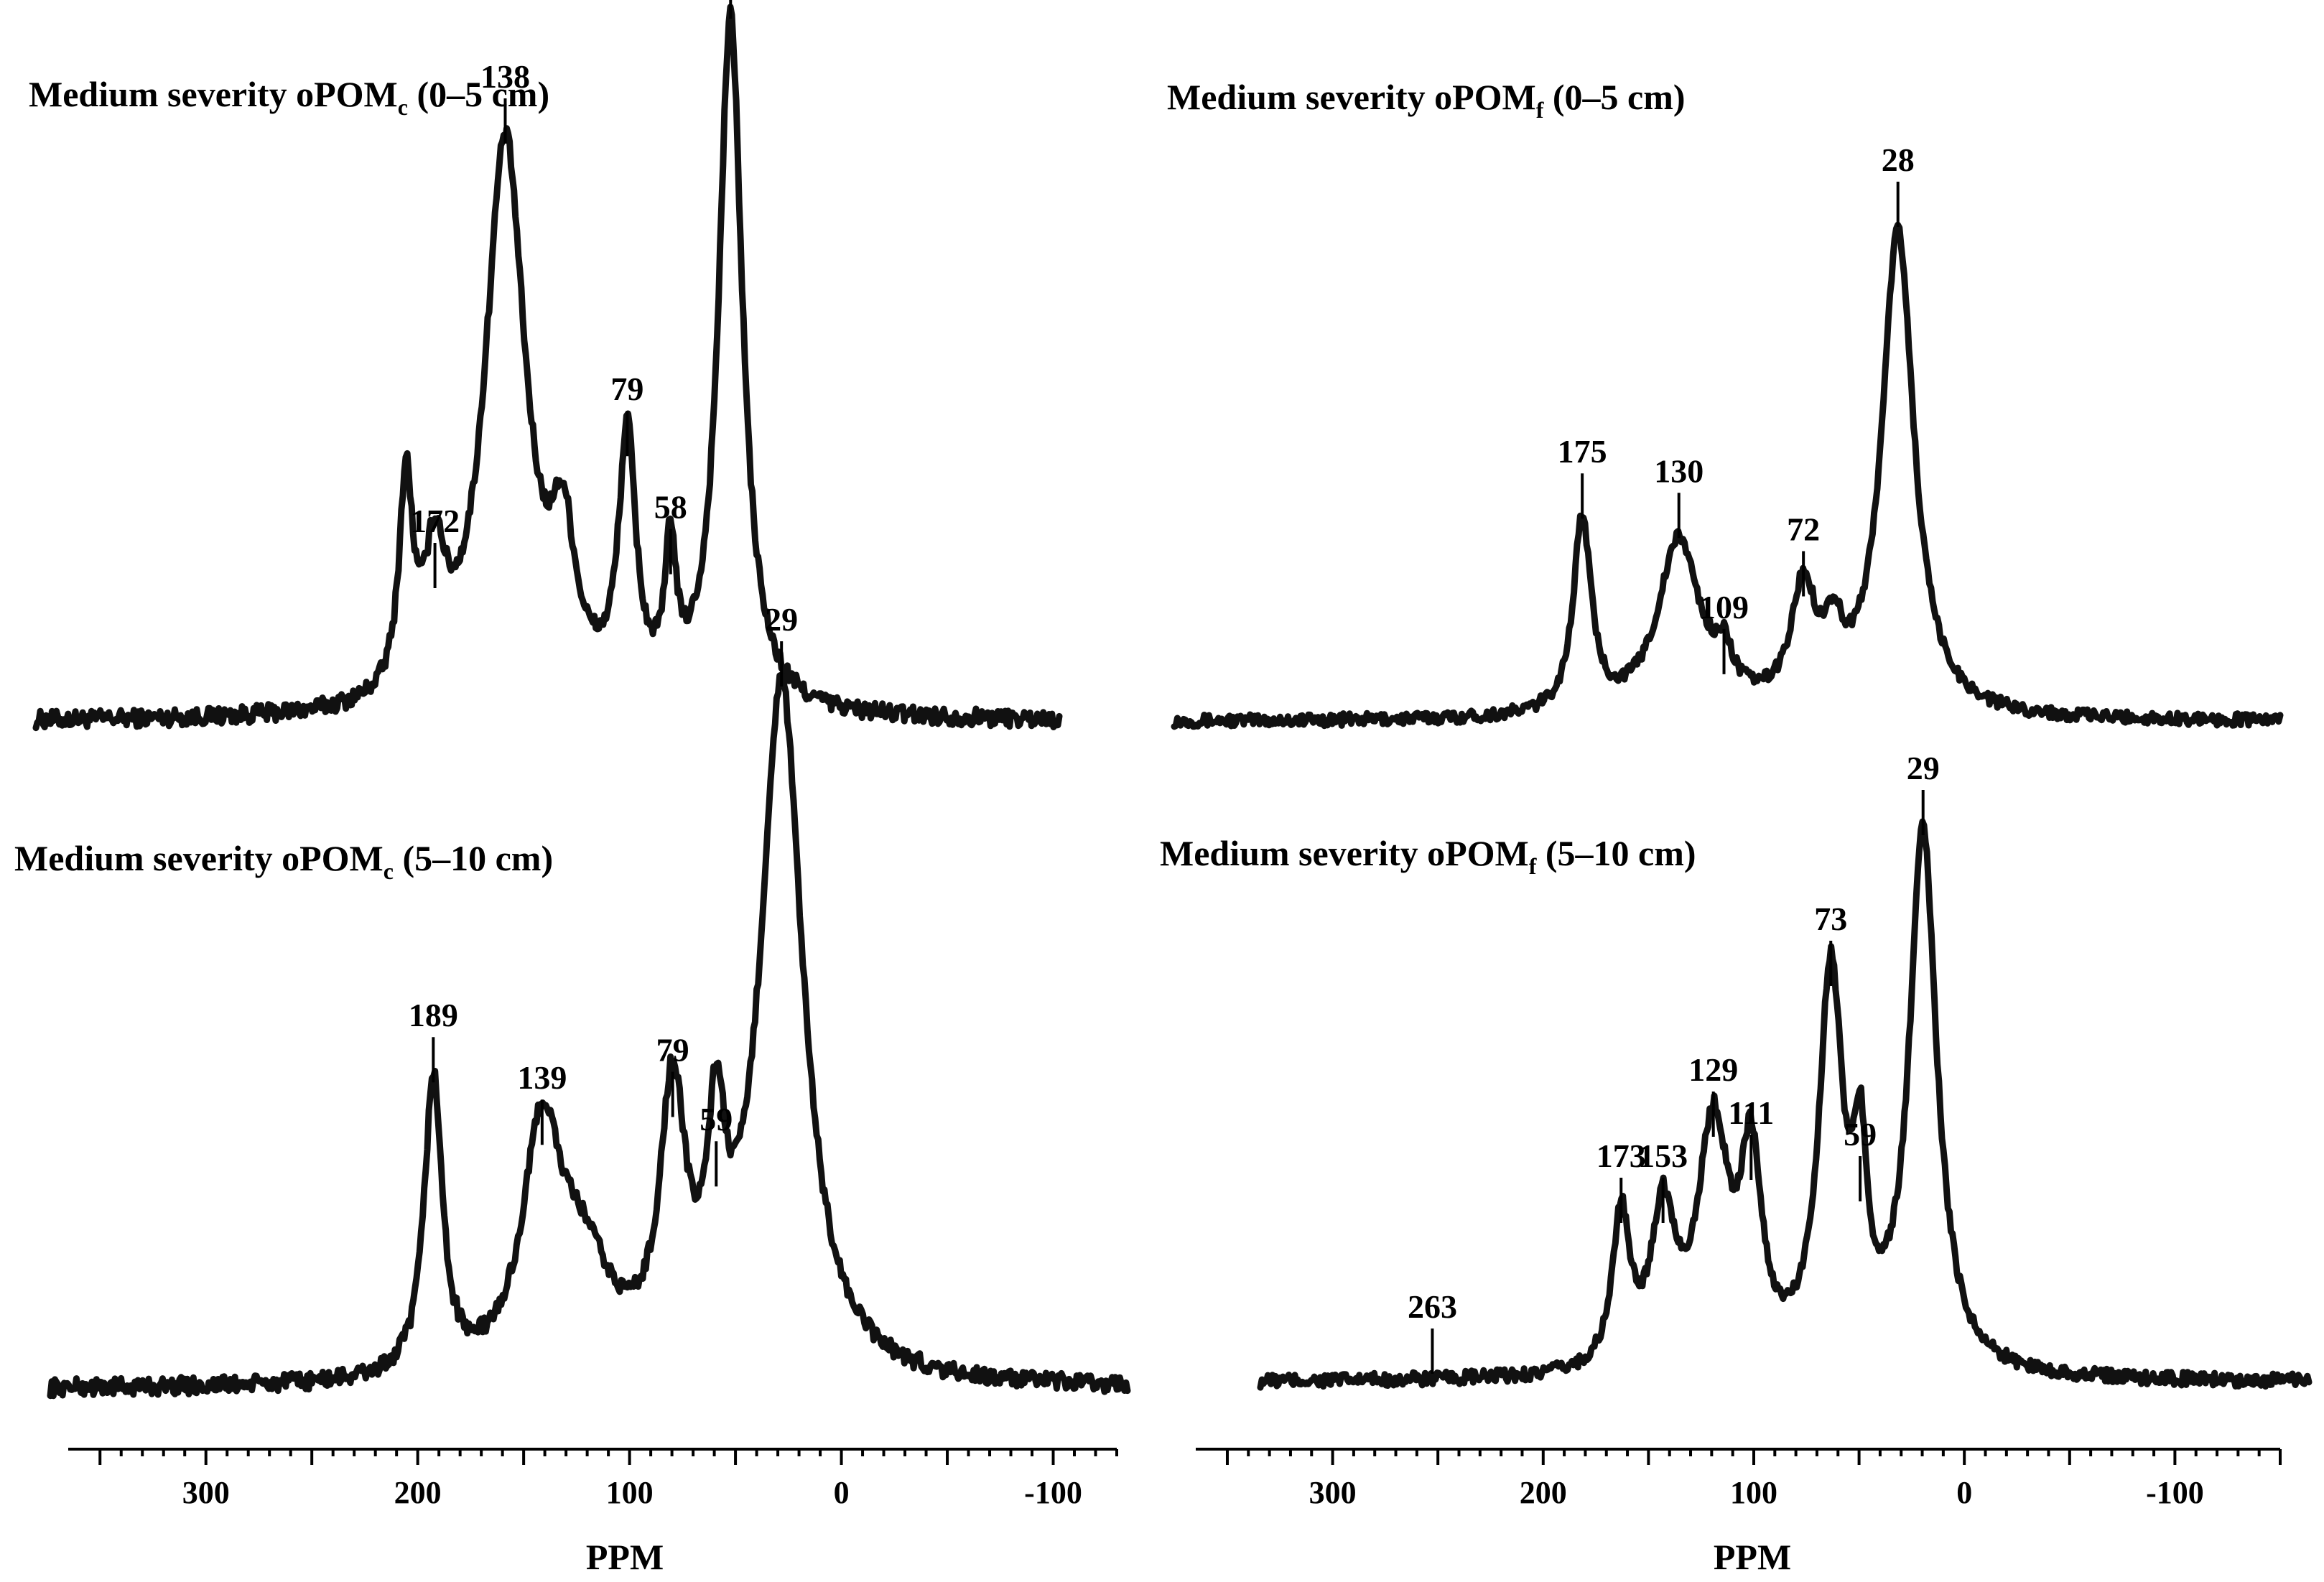 The height and width of the screenshot is (1582, 2324). I want to click on peak-label: 153, so click(1663, 1155).